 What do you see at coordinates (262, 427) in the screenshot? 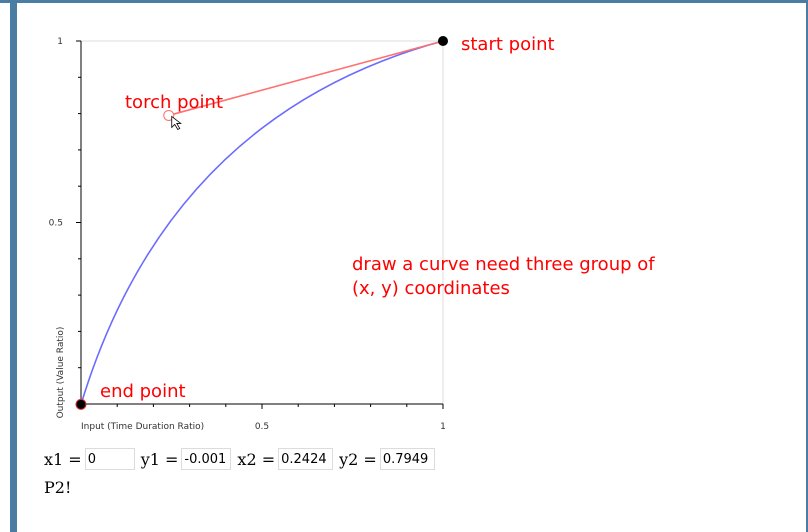
I see `x-tick-label: 0.5` at bounding box center [262, 427].